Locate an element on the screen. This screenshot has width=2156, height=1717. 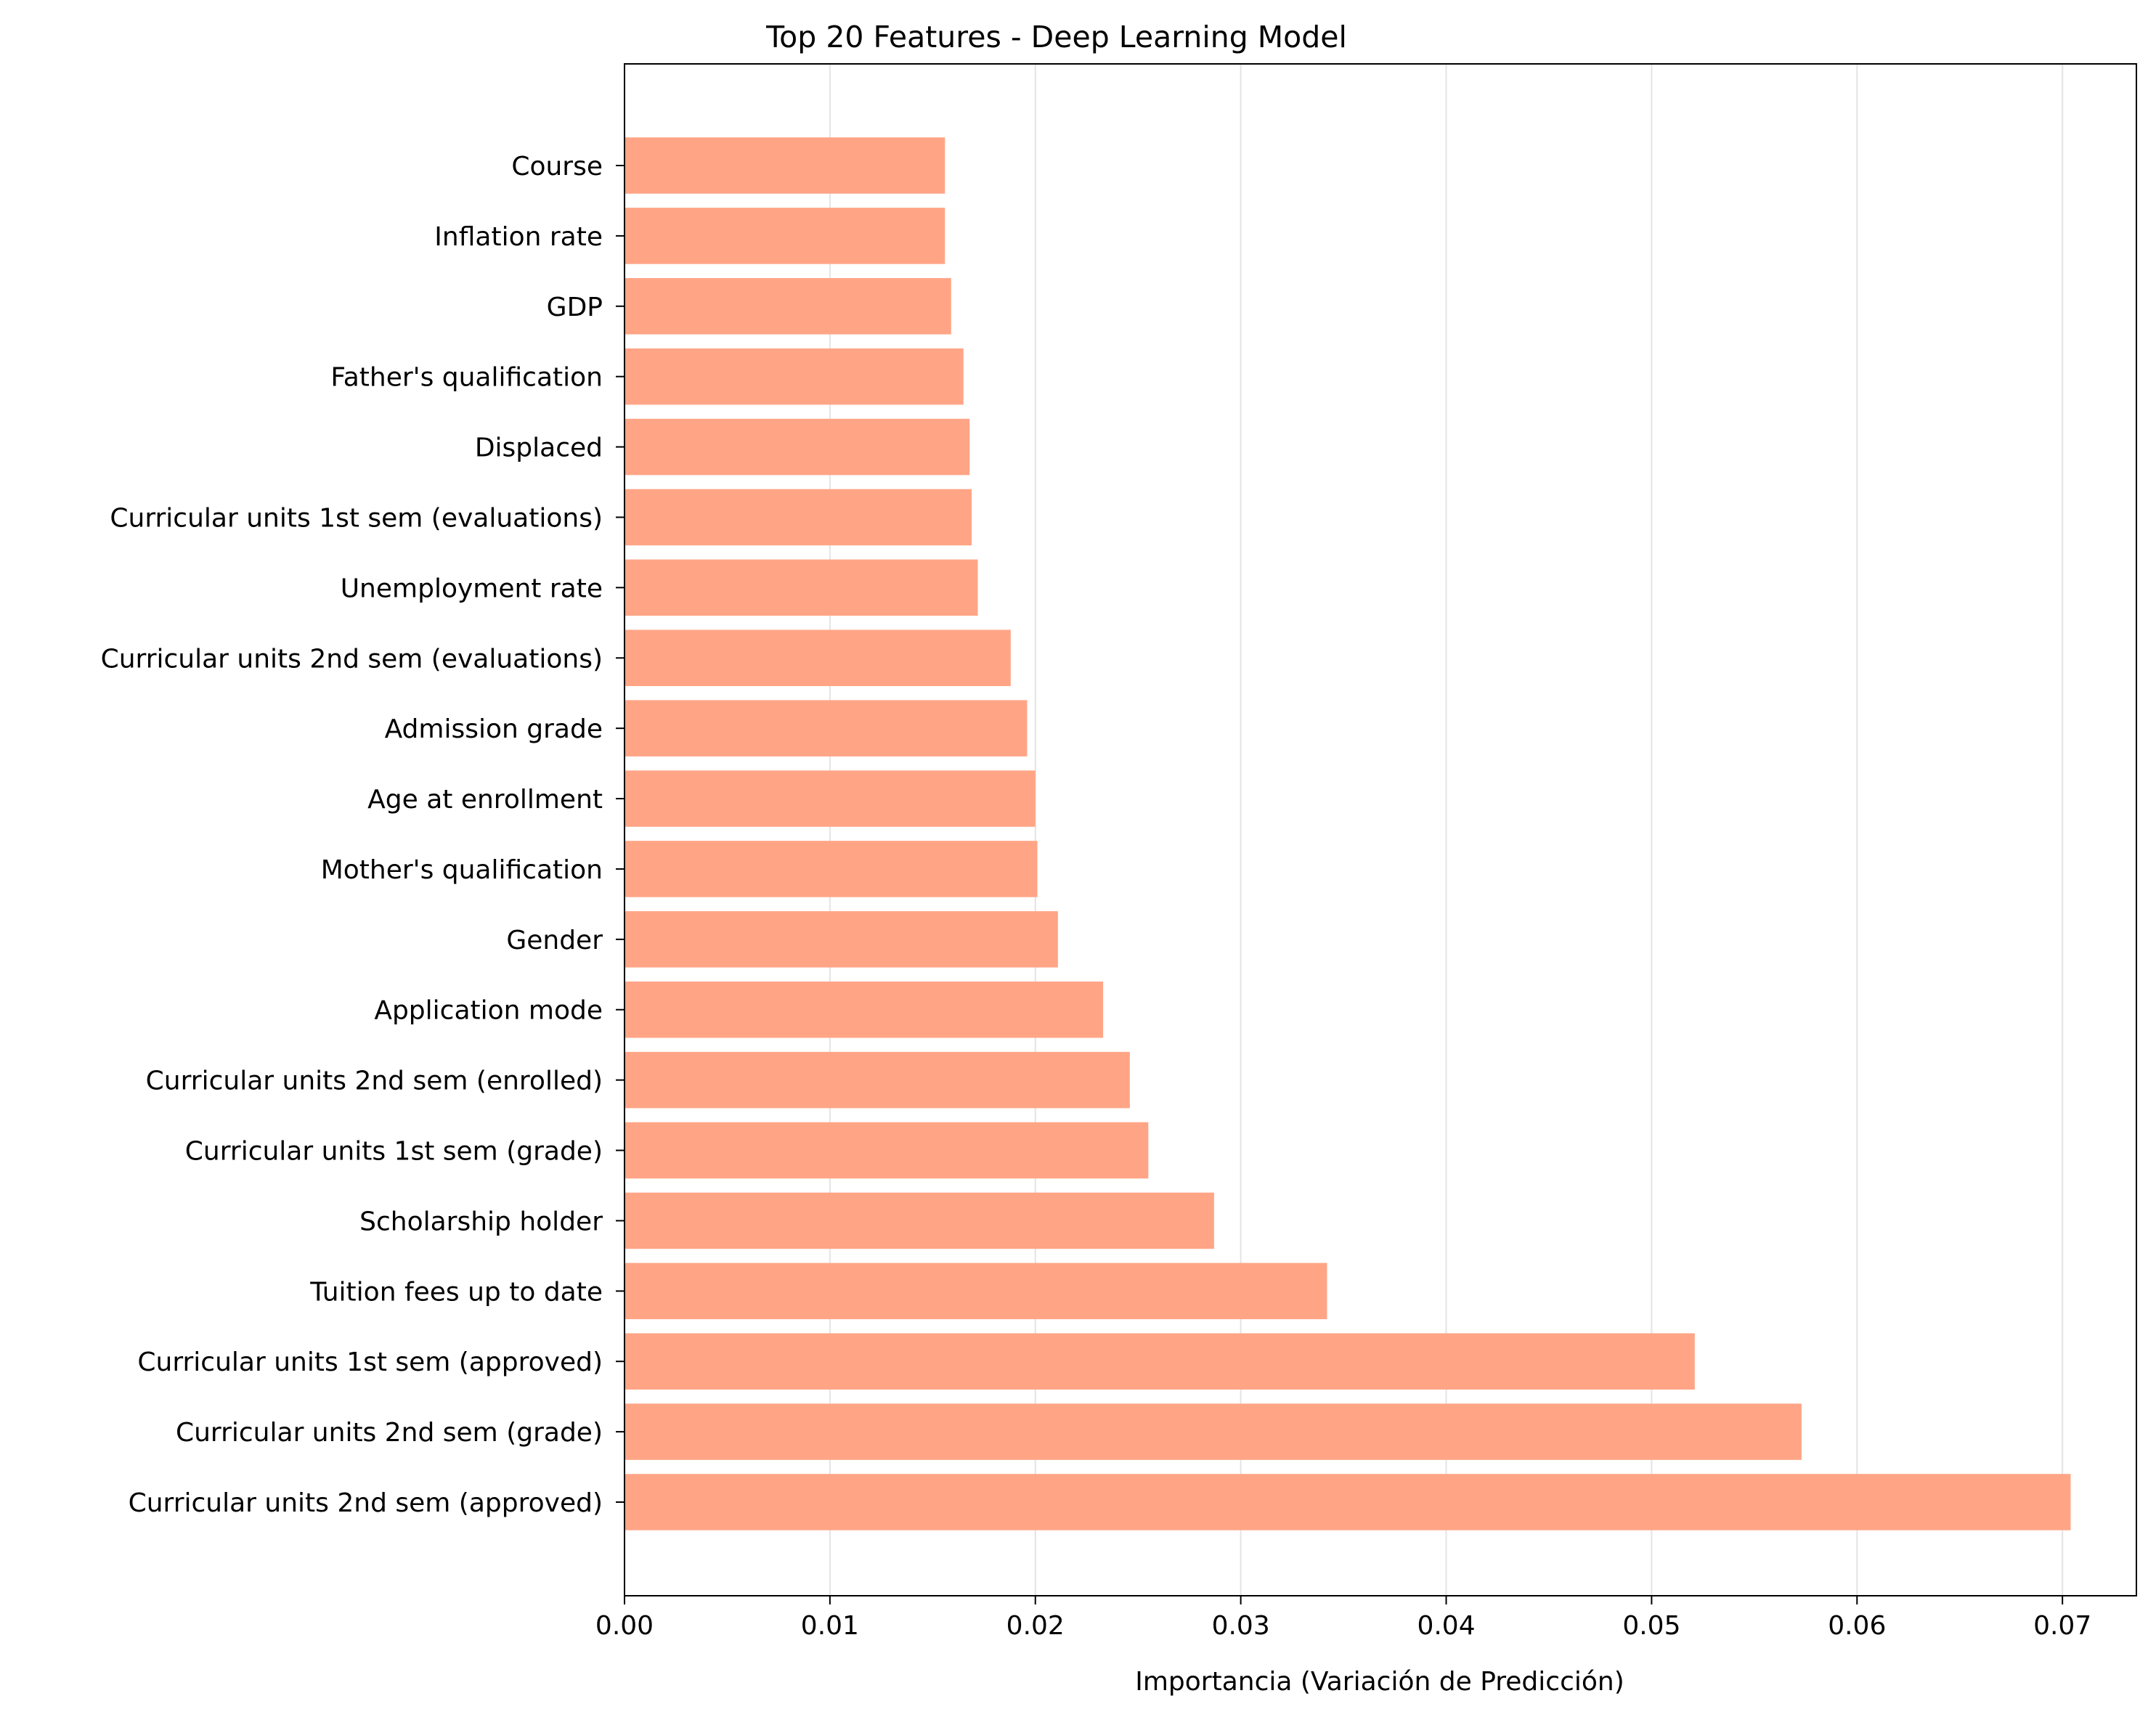
x-tick-label: 0.01 is located at coordinates (830, 1626).